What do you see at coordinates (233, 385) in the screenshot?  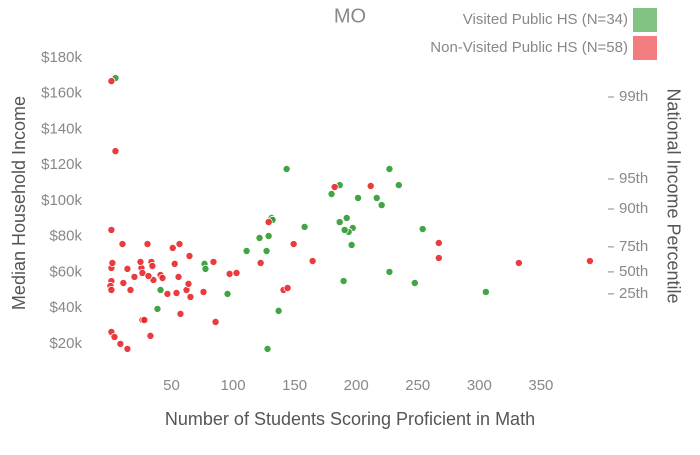 I see `x-tick-label: 100` at bounding box center [233, 385].